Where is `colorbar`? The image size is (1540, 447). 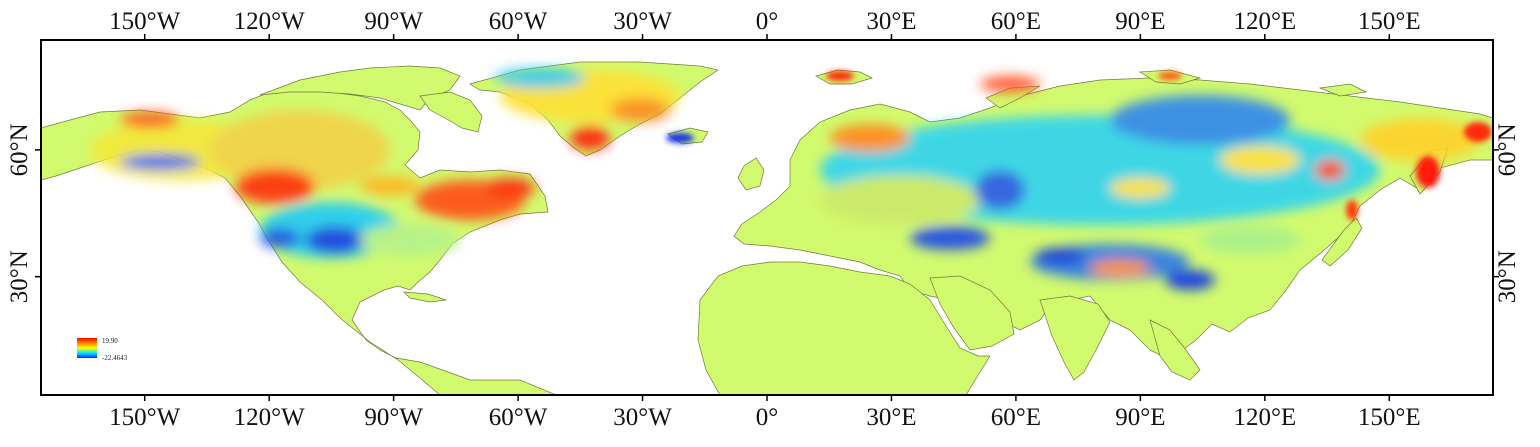
colorbar is located at coordinates (87, 348).